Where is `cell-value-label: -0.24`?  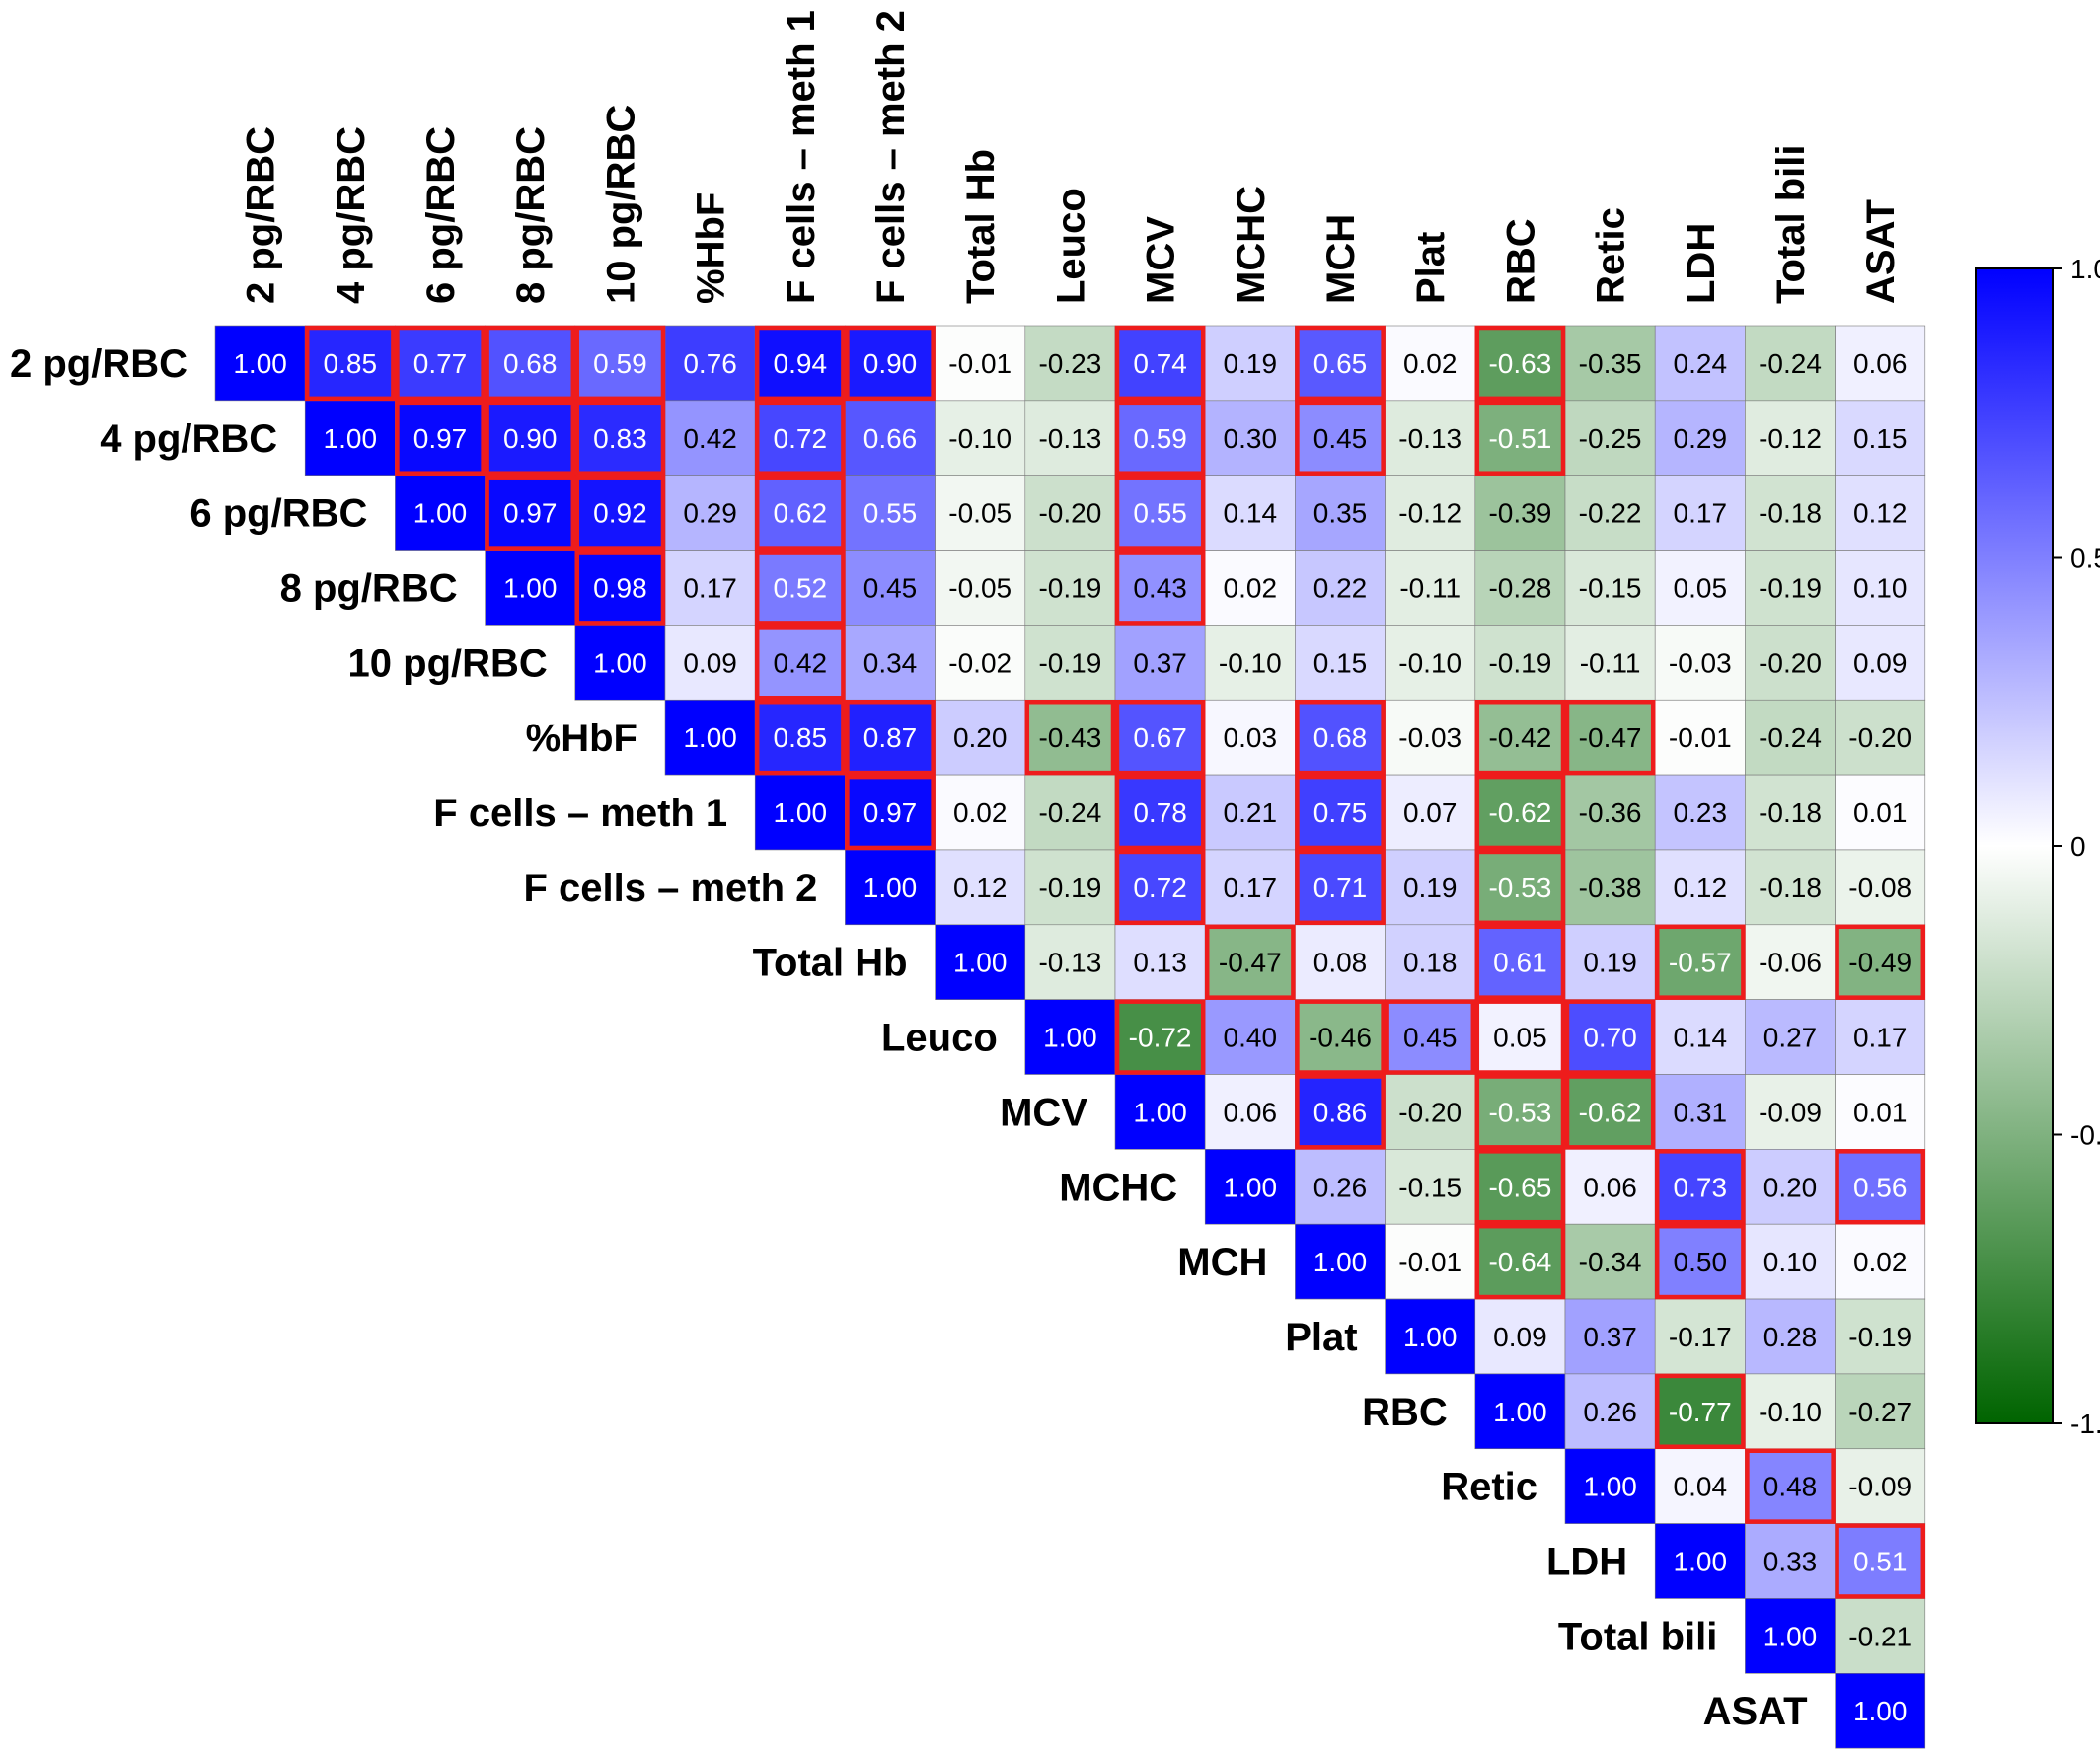
cell-value-label: -0.24 is located at coordinates (1069, 813).